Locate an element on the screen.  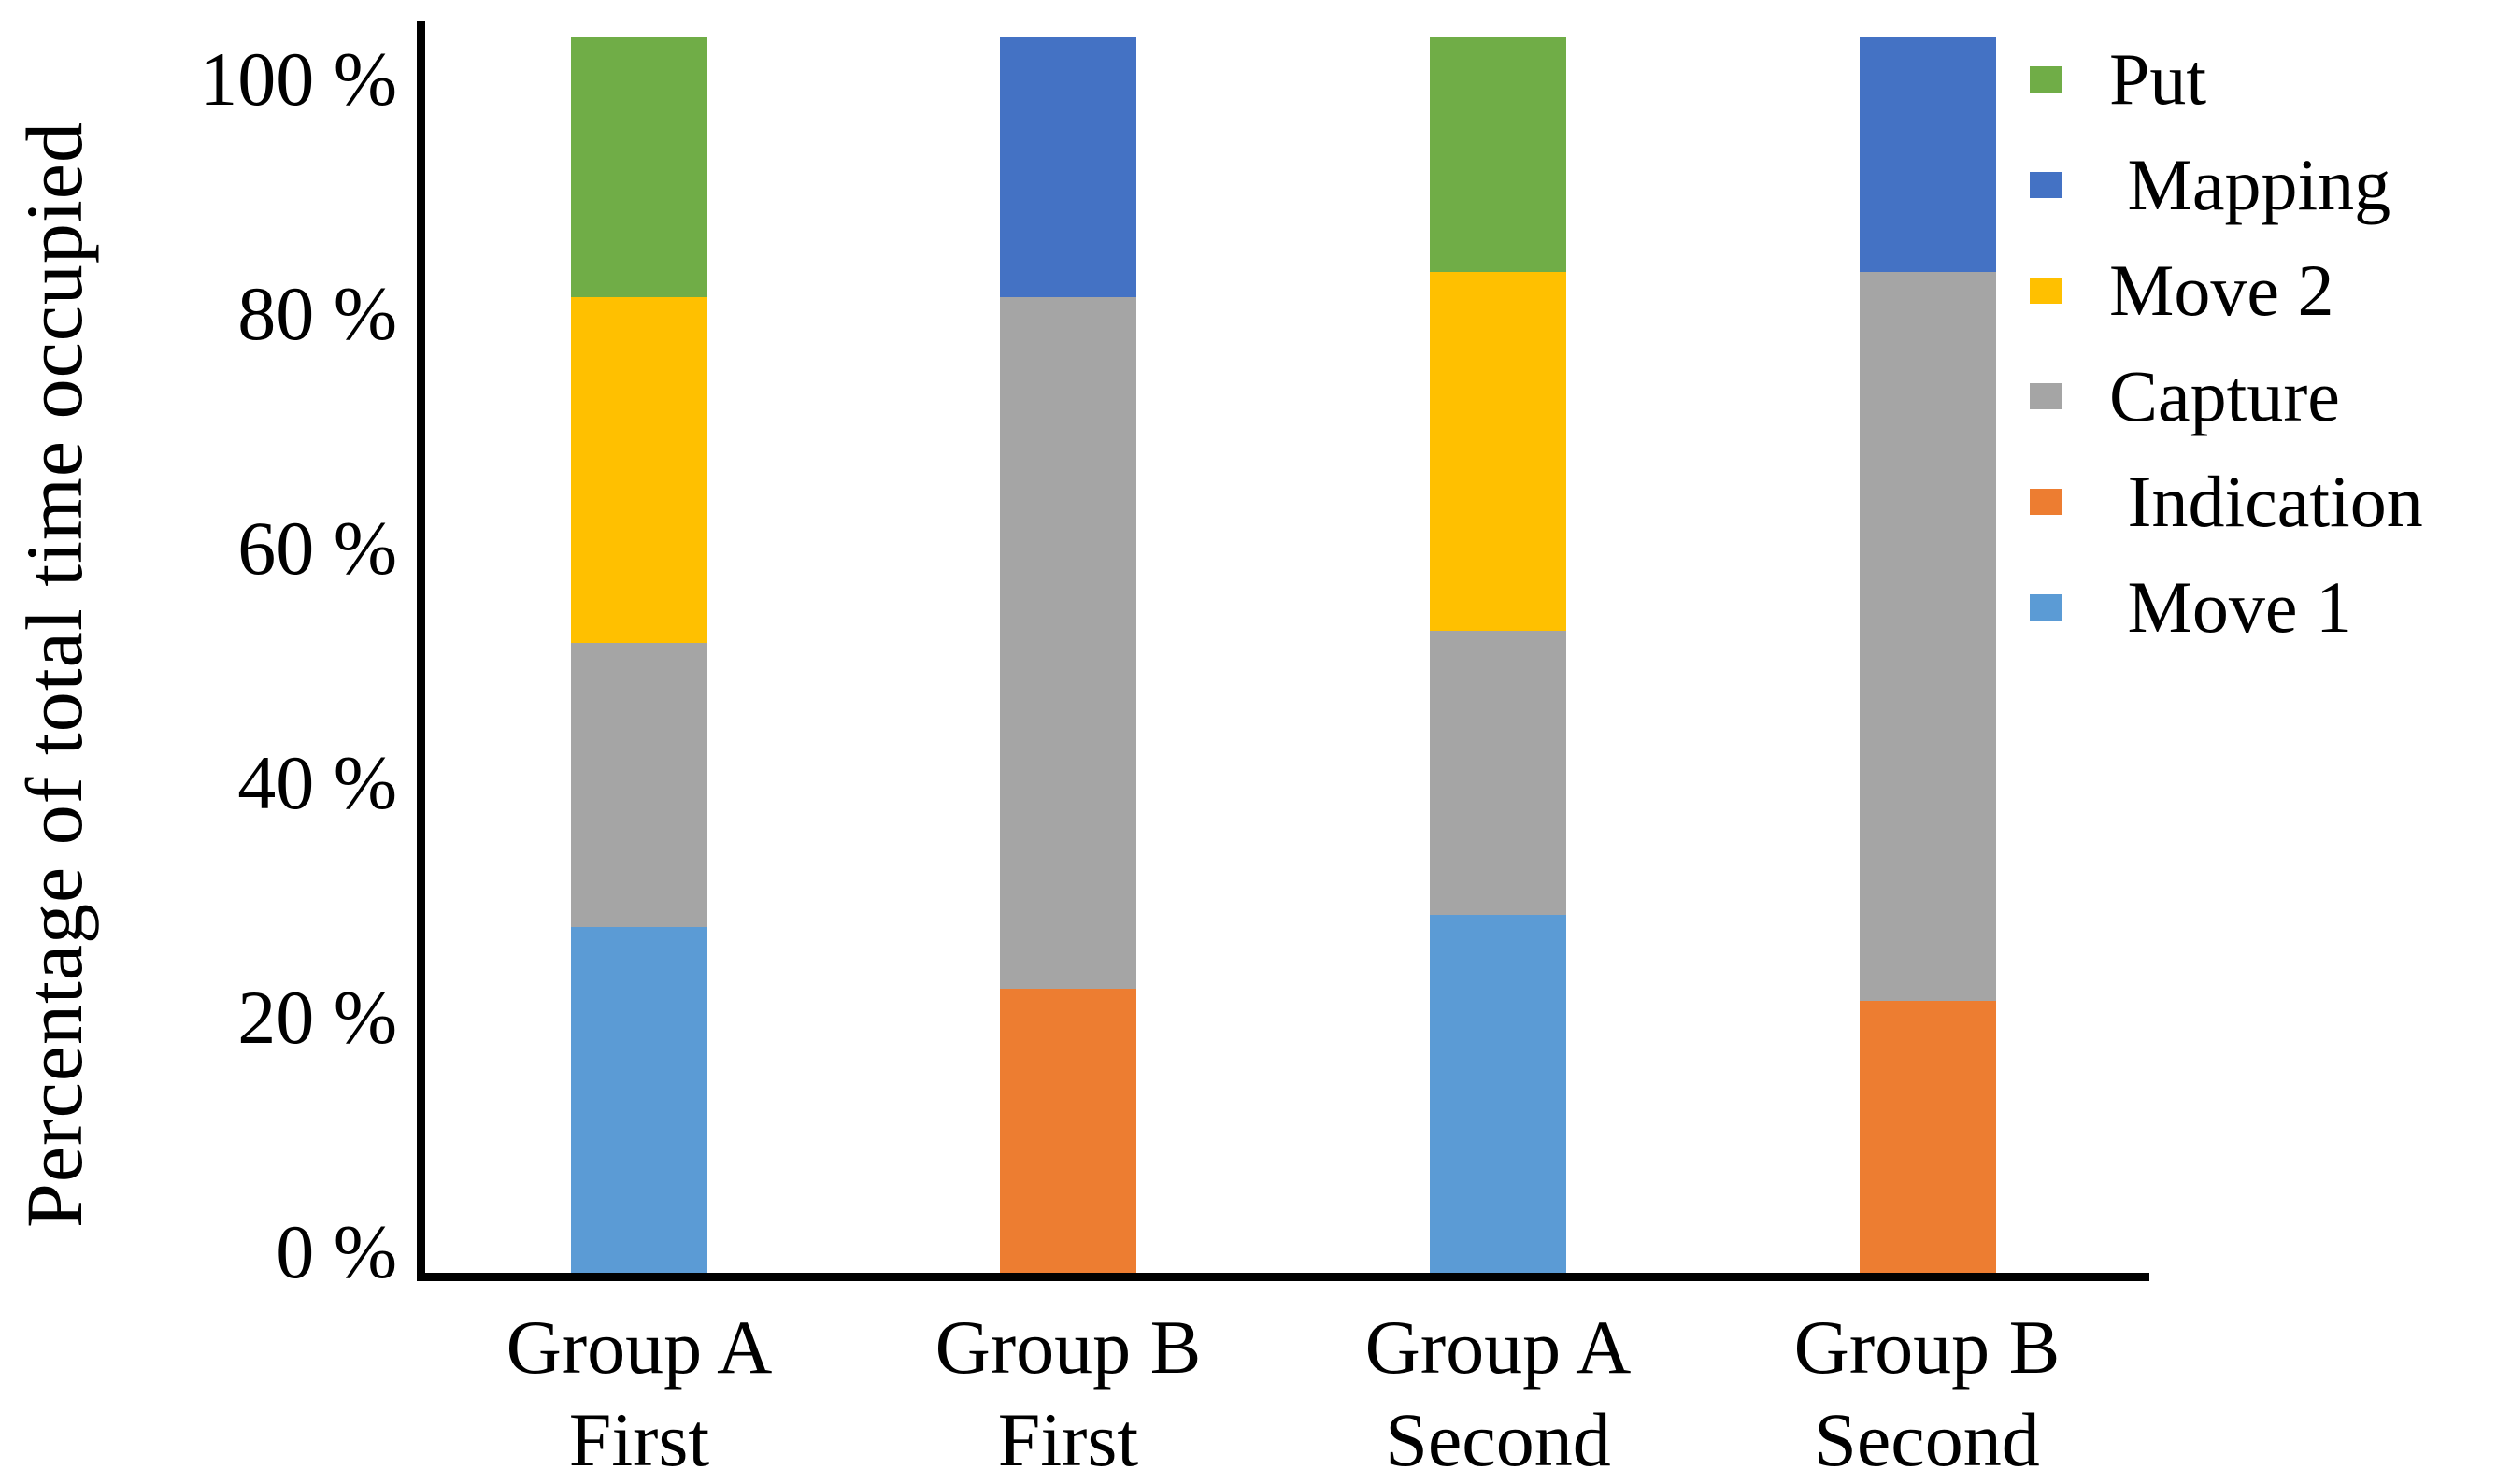
bar-segment-capture-group-b-second is located at coordinates (1928, 637).